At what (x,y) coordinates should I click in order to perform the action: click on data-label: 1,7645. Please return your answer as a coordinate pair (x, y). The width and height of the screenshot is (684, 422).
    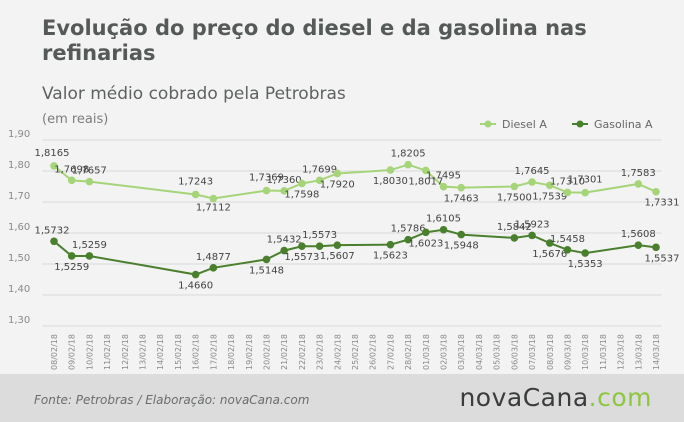
    Looking at the image, I should click on (532, 171).